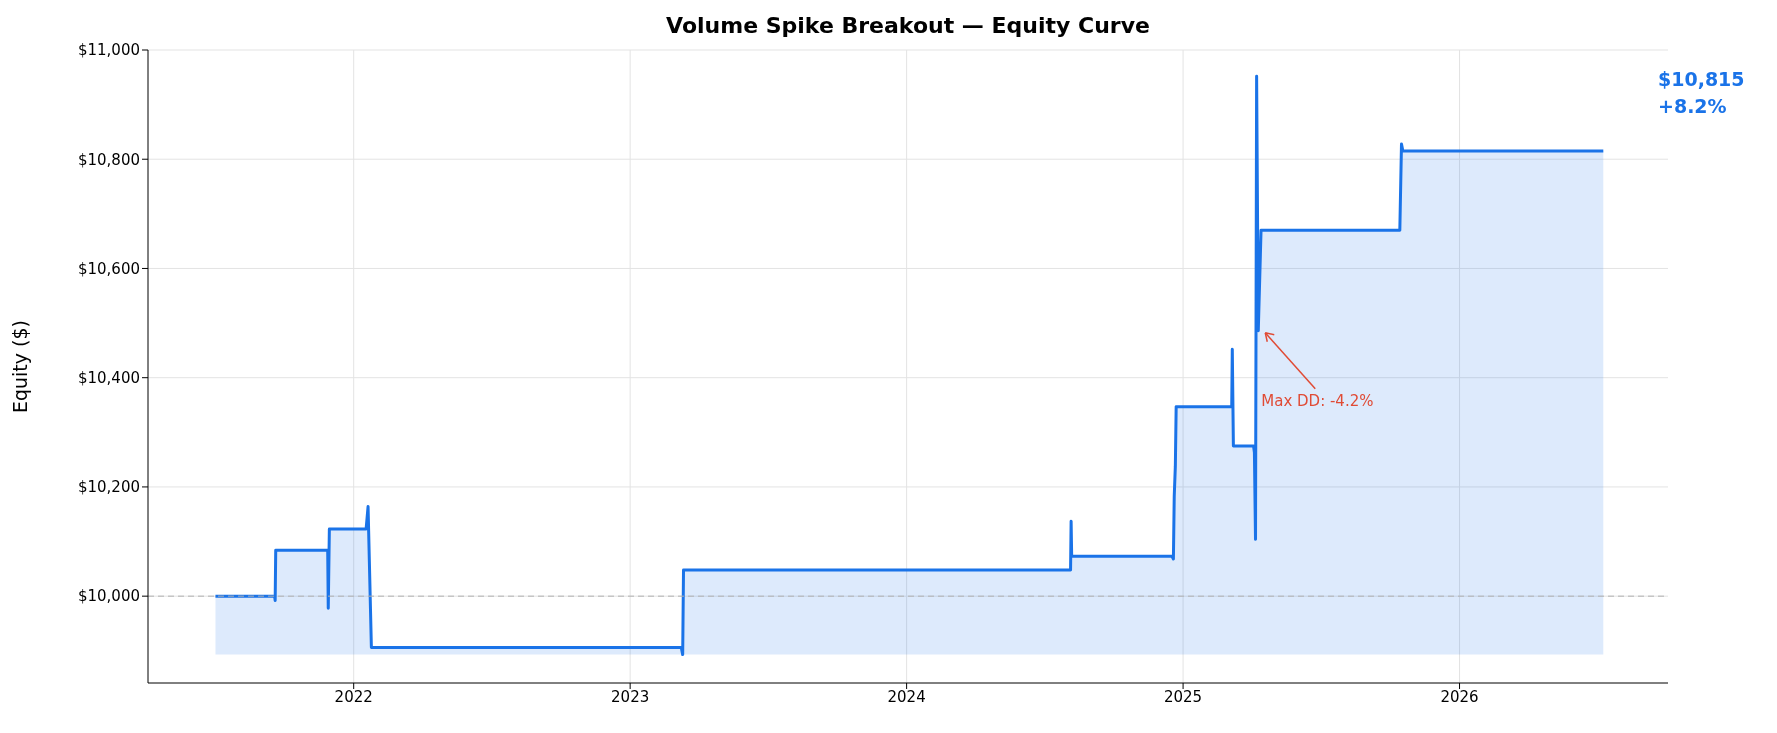 This screenshot has width=1777, height=733. What do you see at coordinates (108, 487) in the screenshot?
I see `y-tick-label: $10,200` at bounding box center [108, 487].